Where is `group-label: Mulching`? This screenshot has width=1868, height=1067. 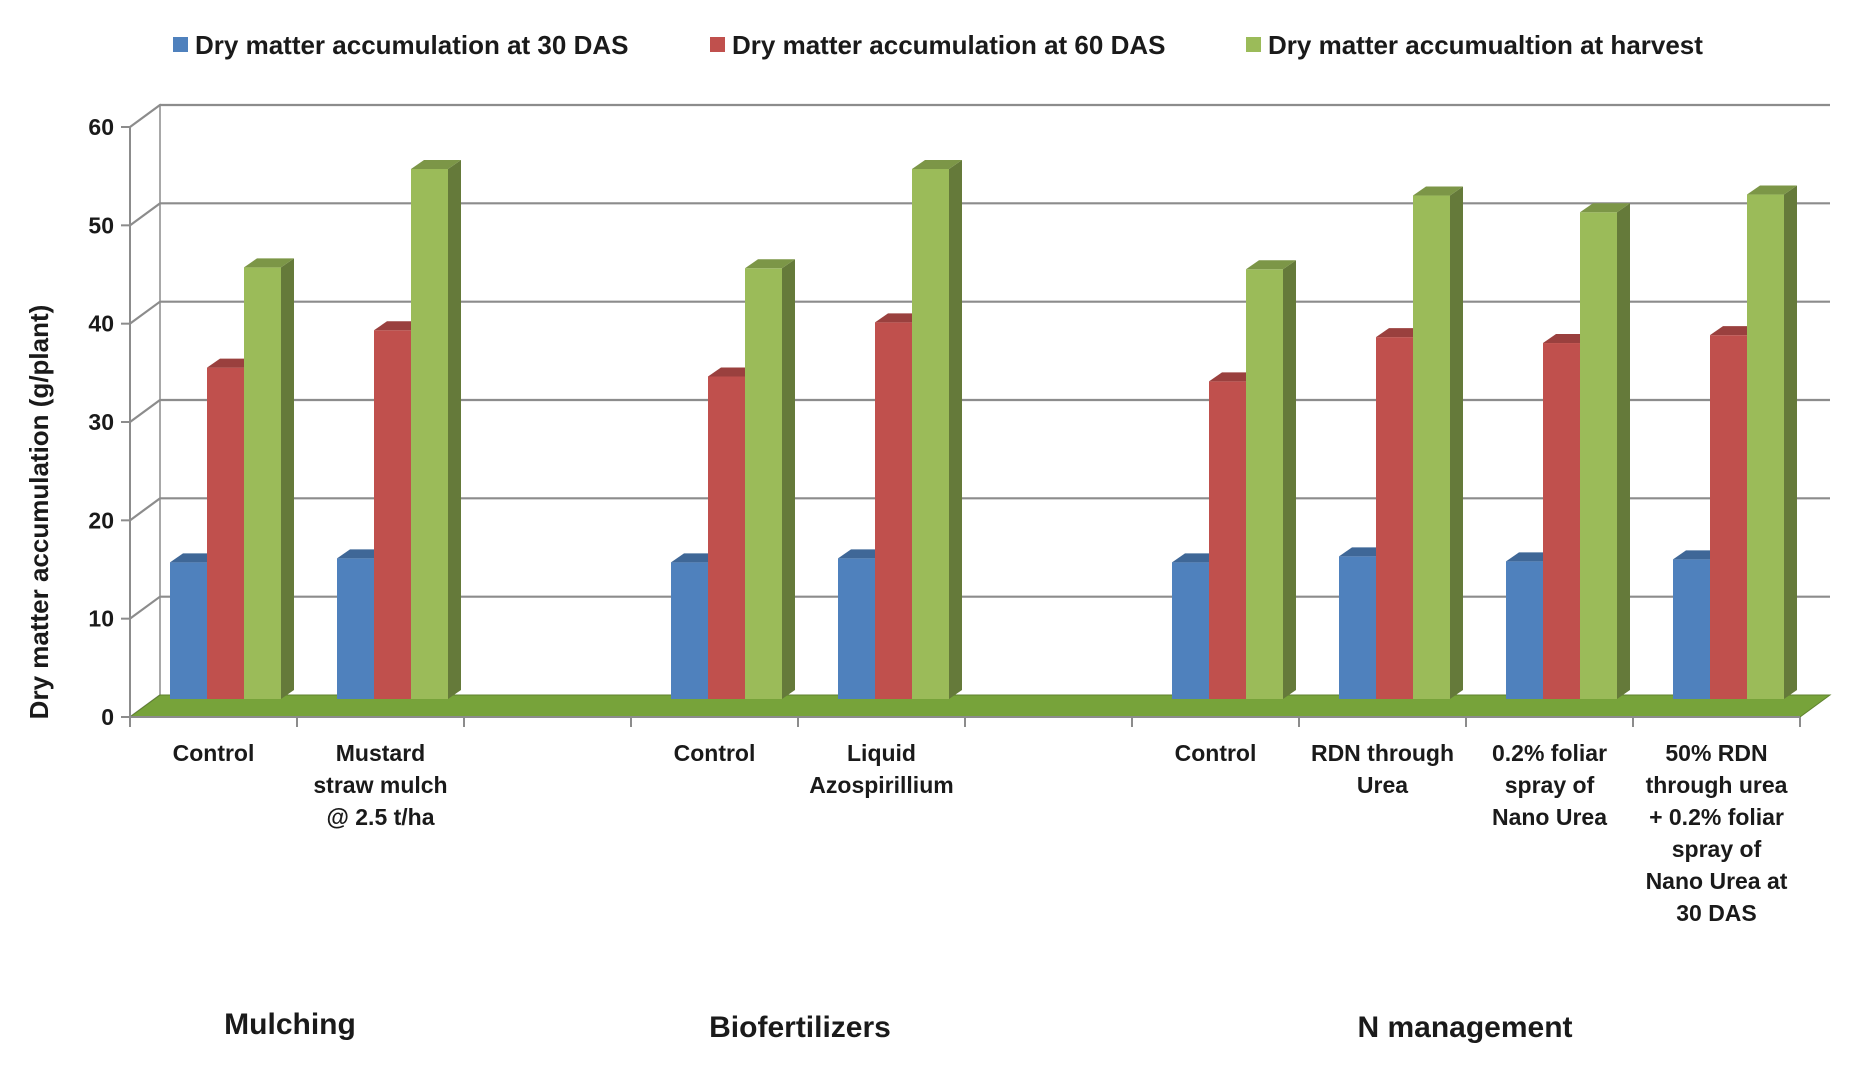 group-label: Mulching is located at coordinates (290, 1024).